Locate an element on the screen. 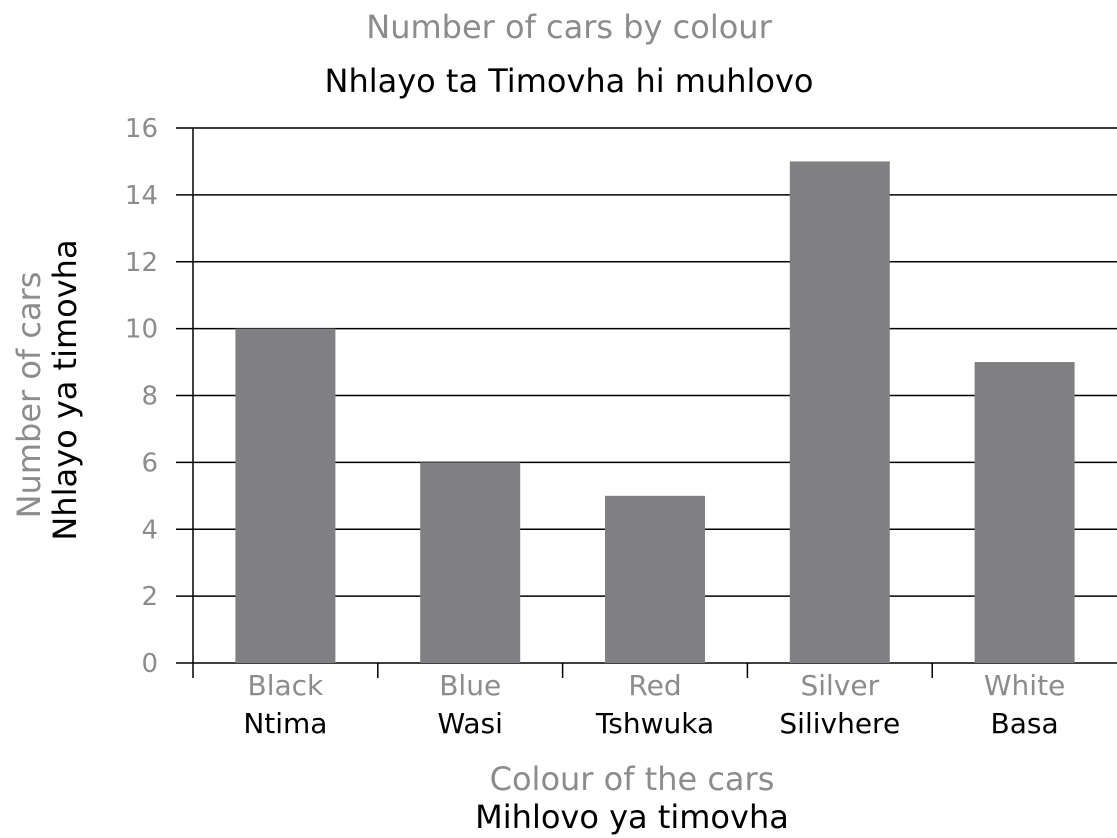 This screenshot has width=1117, height=838. bar-silver is located at coordinates (839, 412).